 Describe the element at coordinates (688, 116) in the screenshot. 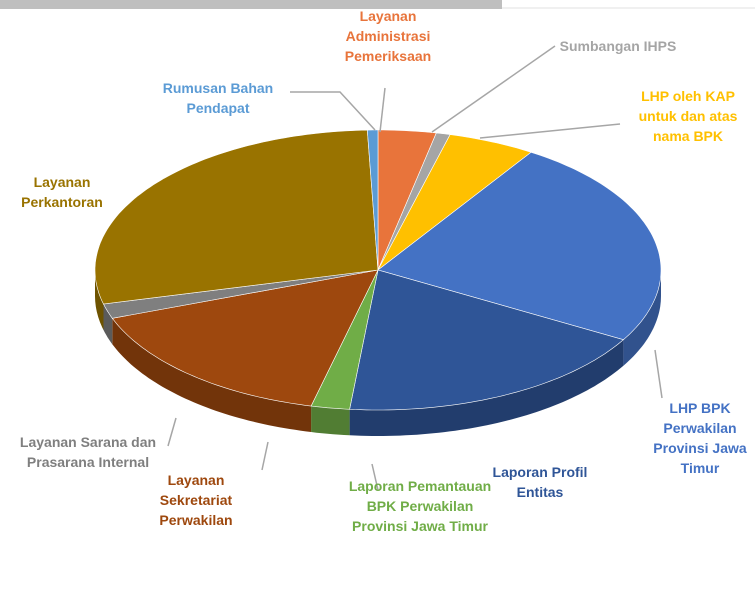

I see `slice-label: LHP oleh KAP untuk dan atas nama BPK` at that location.